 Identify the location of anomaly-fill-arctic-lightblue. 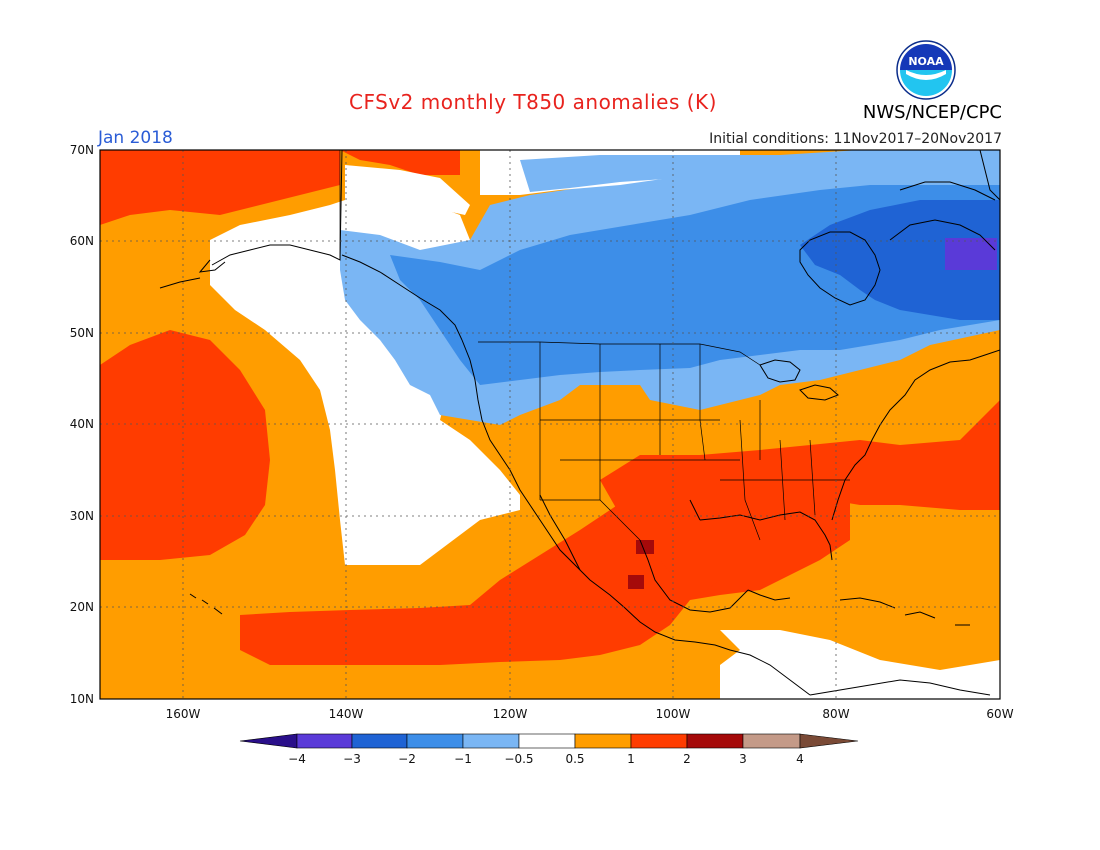
(760, 171).